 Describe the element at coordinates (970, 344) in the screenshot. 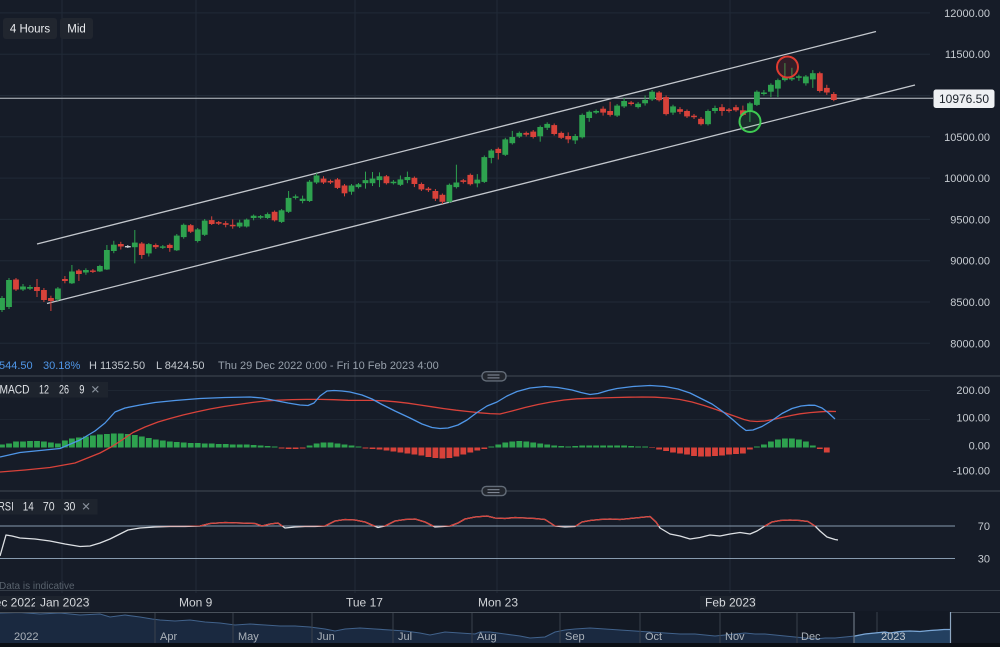

I see `svg-text: 8000.00` at that location.